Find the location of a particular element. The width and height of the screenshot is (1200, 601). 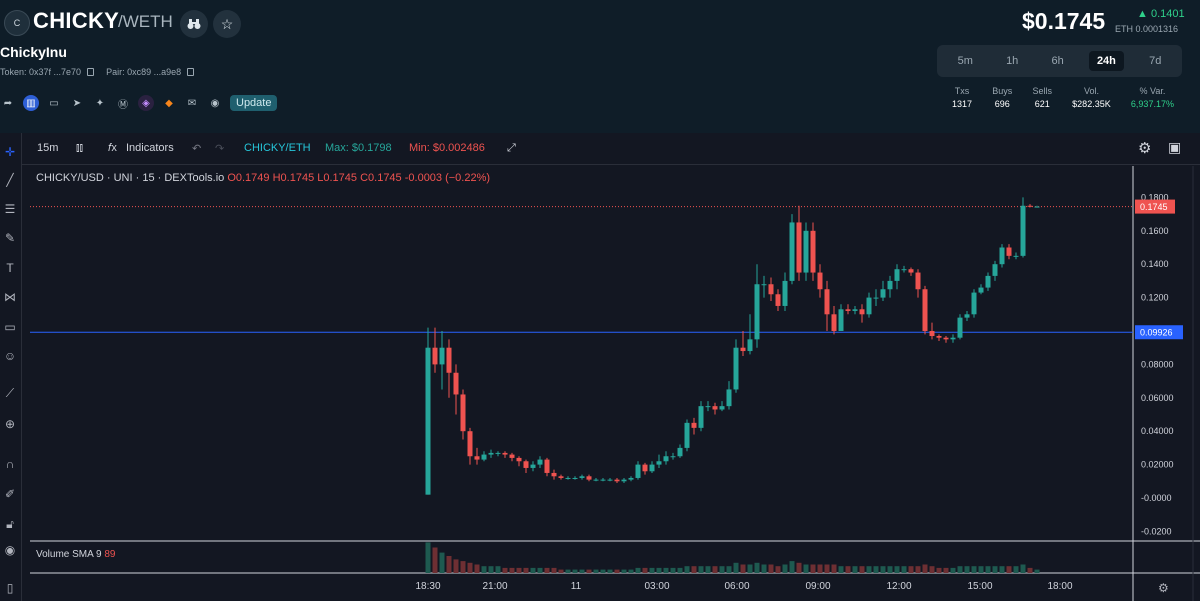

axis-settings-icon: ⚙ is located at coordinates (1163, 588).